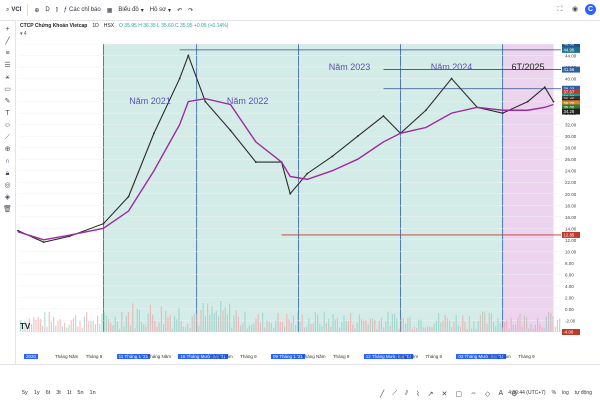 This screenshot has height=401, width=600. What do you see at coordinates (7, 125) in the screenshot?
I see `smiley-icon: ☺` at bounding box center [7, 125].